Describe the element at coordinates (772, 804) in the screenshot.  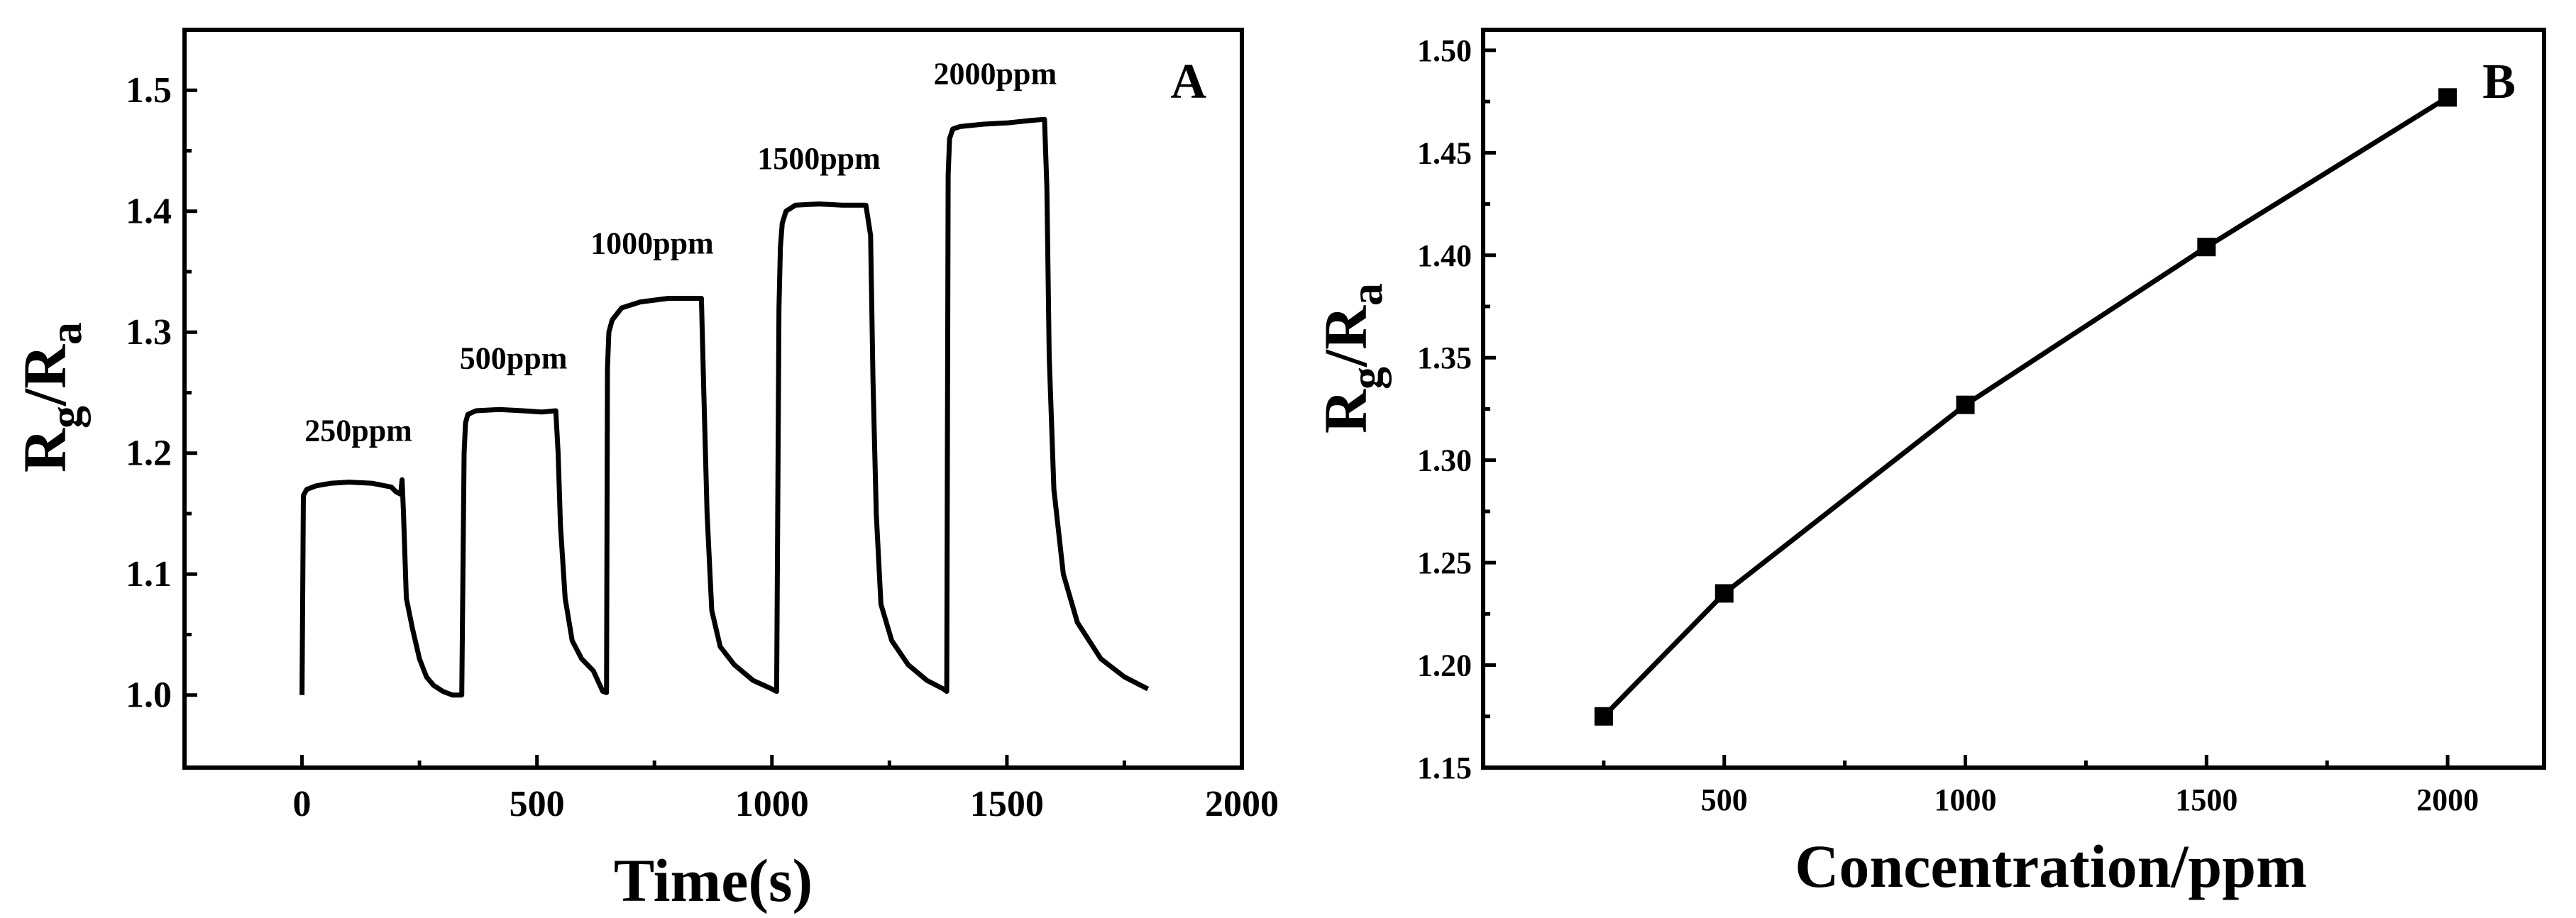
I see `chart-a-x-tick-label: 1000` at that location.